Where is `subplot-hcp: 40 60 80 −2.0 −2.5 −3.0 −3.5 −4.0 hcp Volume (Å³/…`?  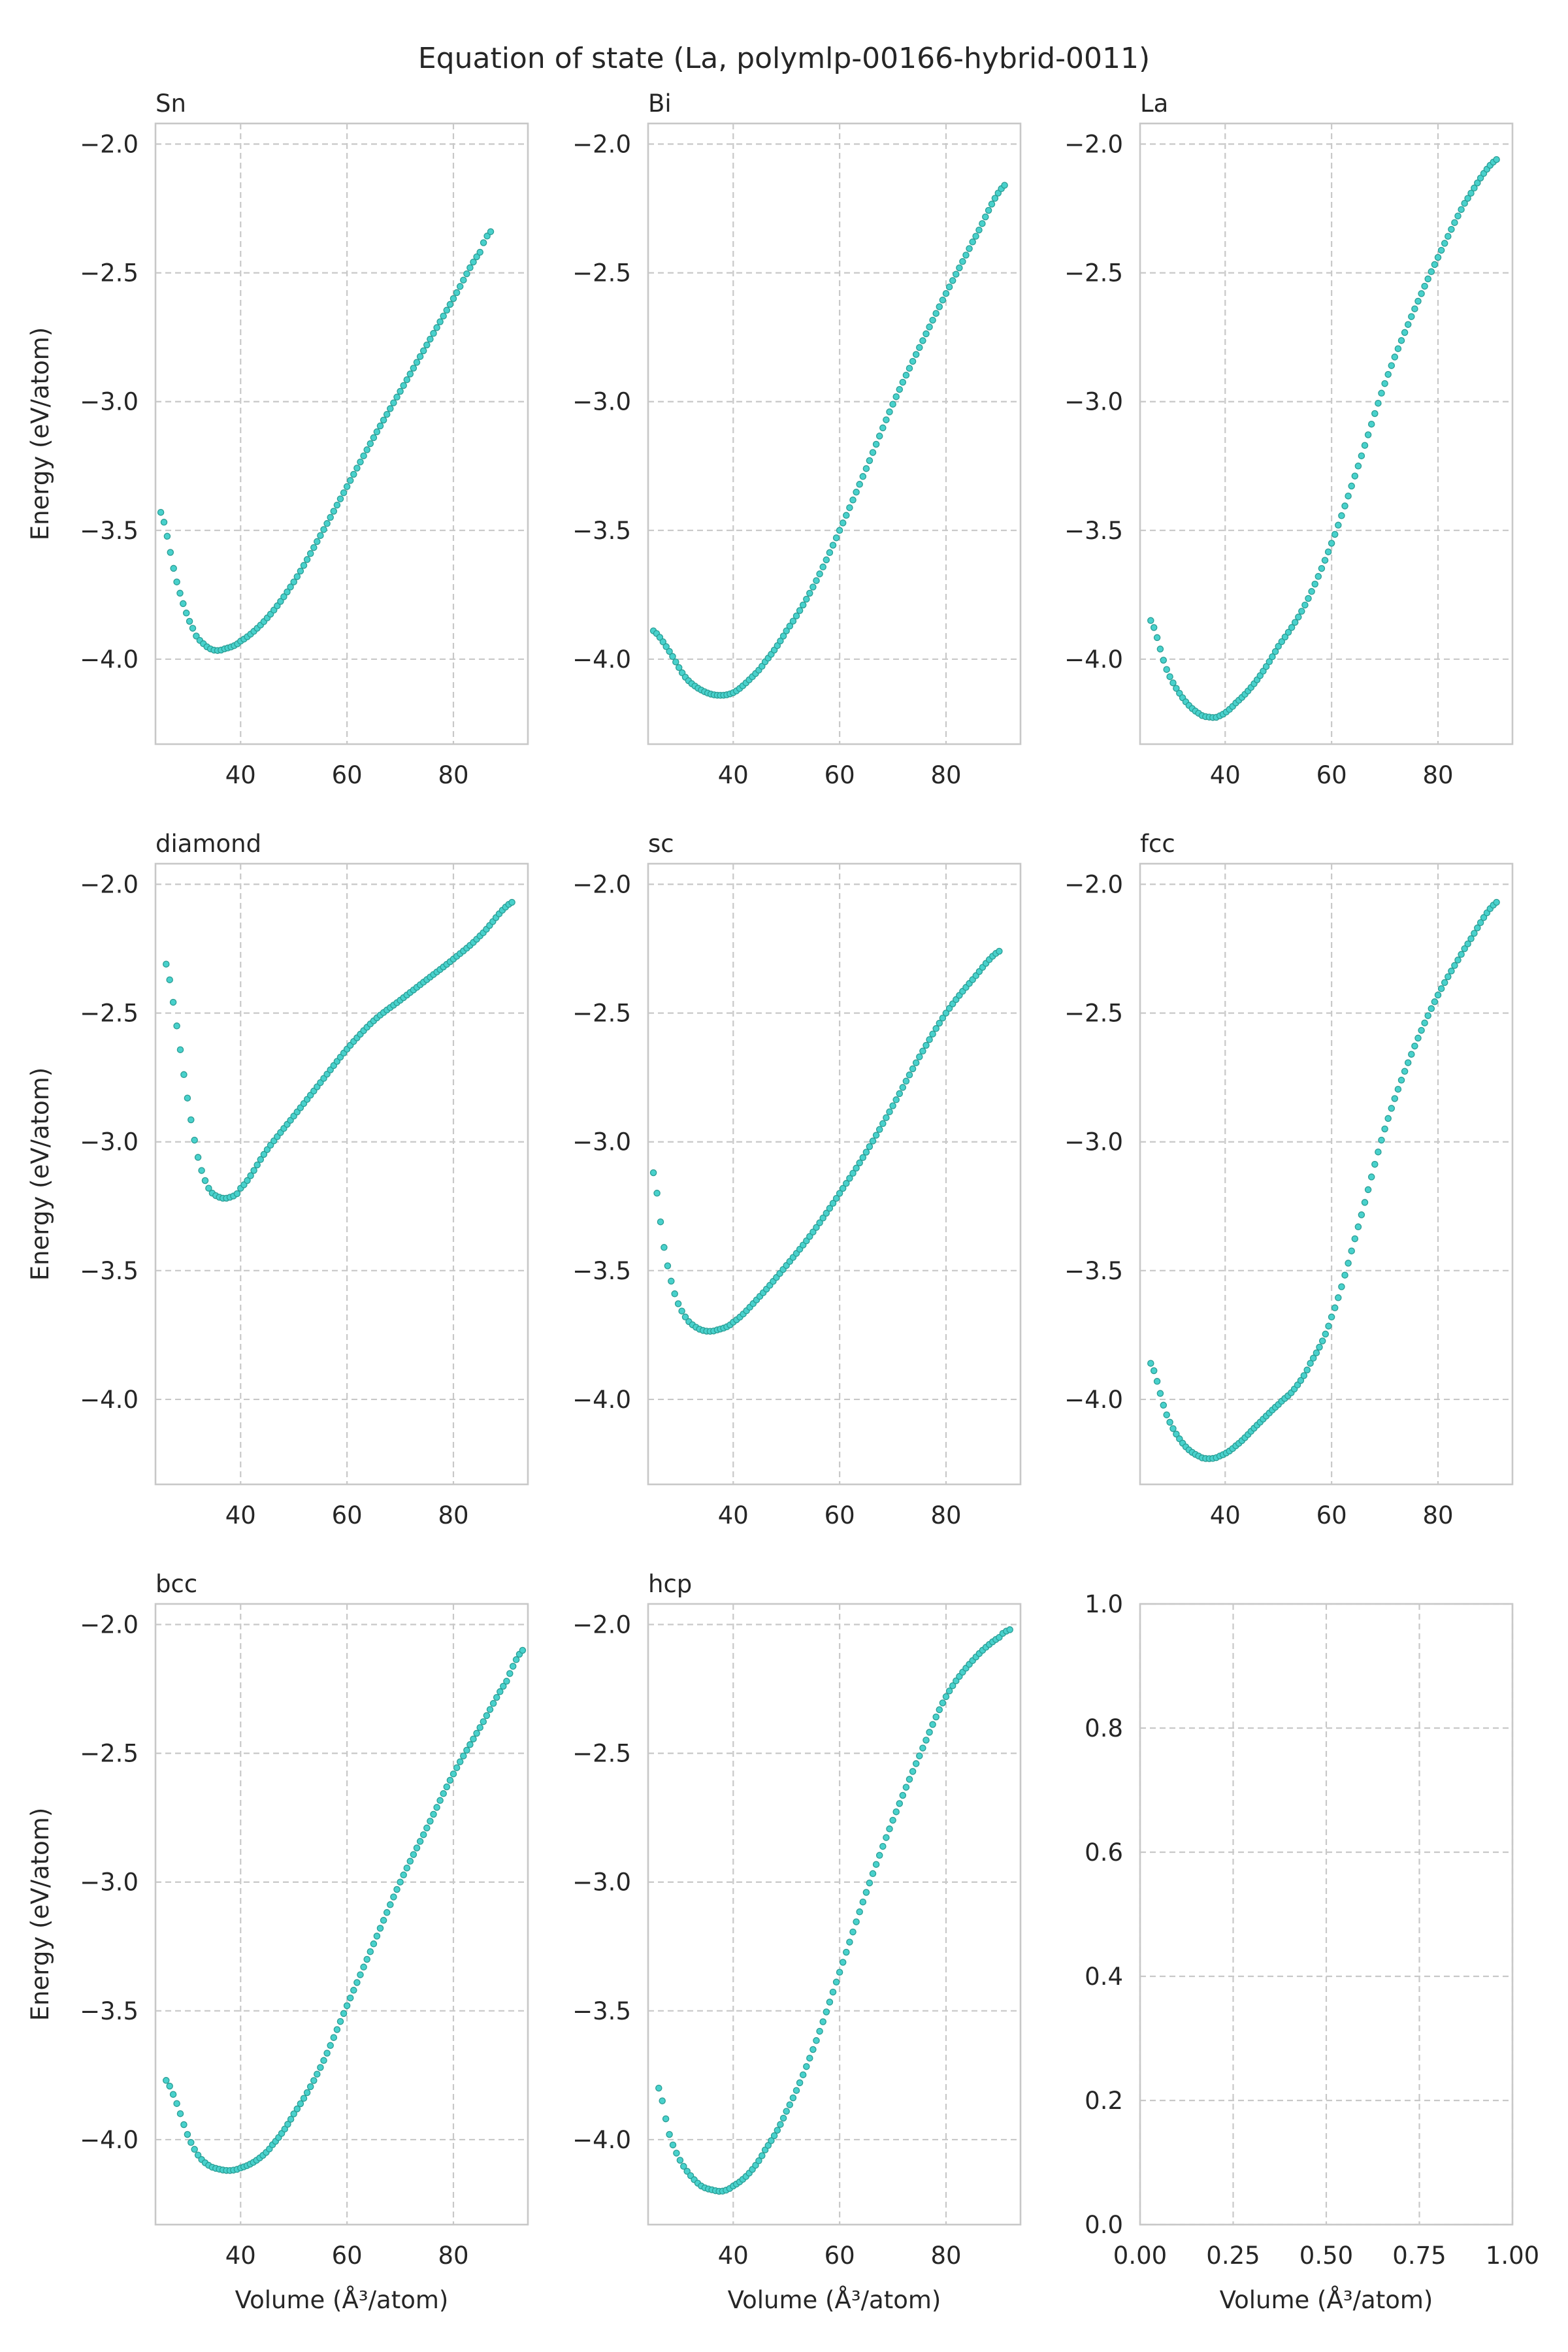 subplot-hcp: 40 60 80 −2.0 −2.5 −3.0 −3.5 −4.0 hcp Volume (Å³/… is located at coordinates (797, 1942).